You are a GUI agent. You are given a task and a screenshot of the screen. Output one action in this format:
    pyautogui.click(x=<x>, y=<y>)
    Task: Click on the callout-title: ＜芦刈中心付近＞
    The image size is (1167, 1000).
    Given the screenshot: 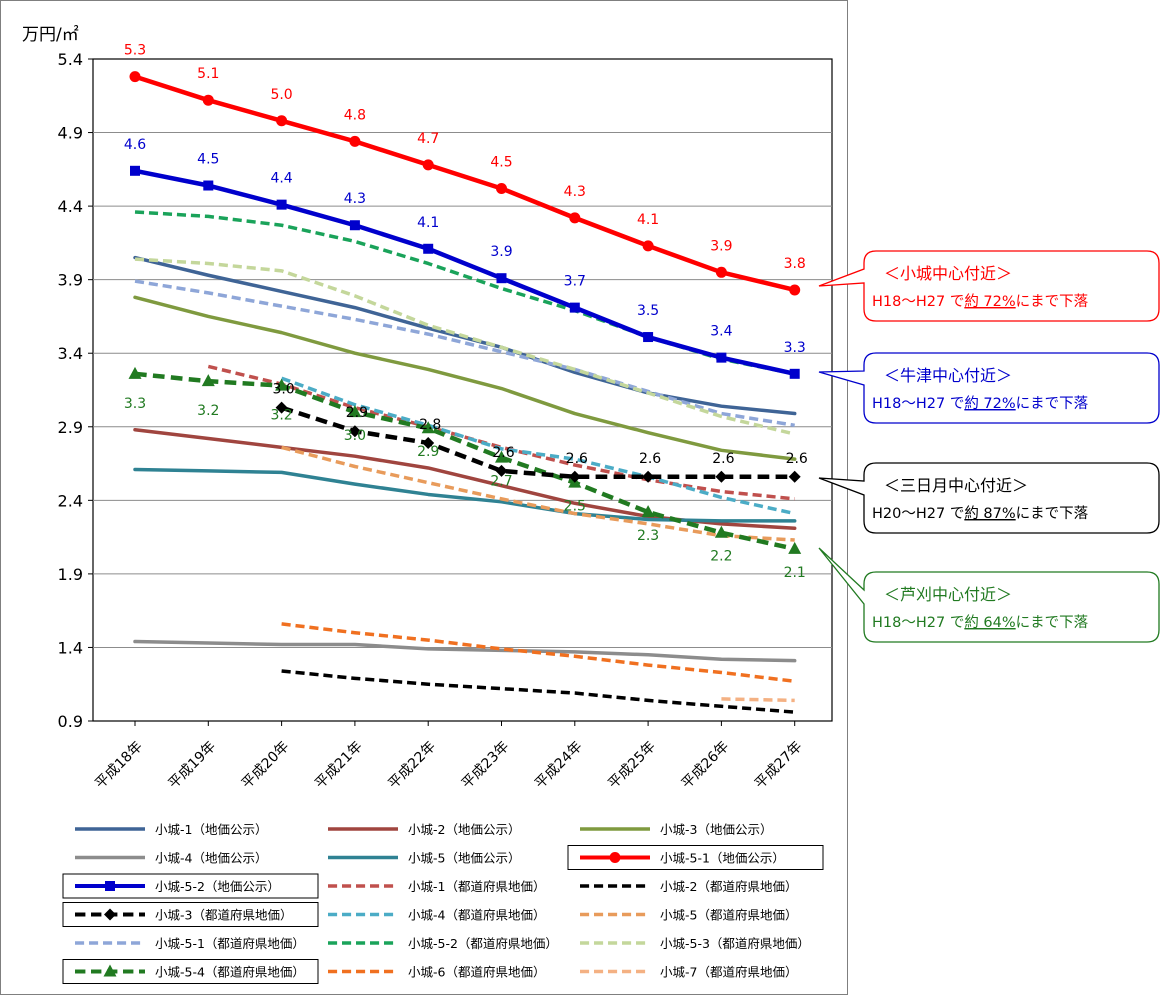 What is the action you would take?
    pyautogui.click(x=948, y=594)
    